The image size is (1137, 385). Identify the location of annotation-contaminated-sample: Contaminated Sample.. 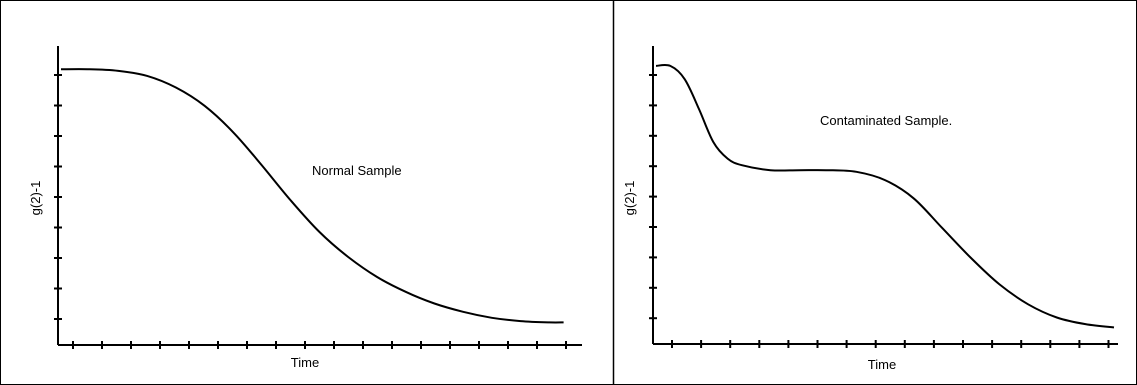
(886, 120).